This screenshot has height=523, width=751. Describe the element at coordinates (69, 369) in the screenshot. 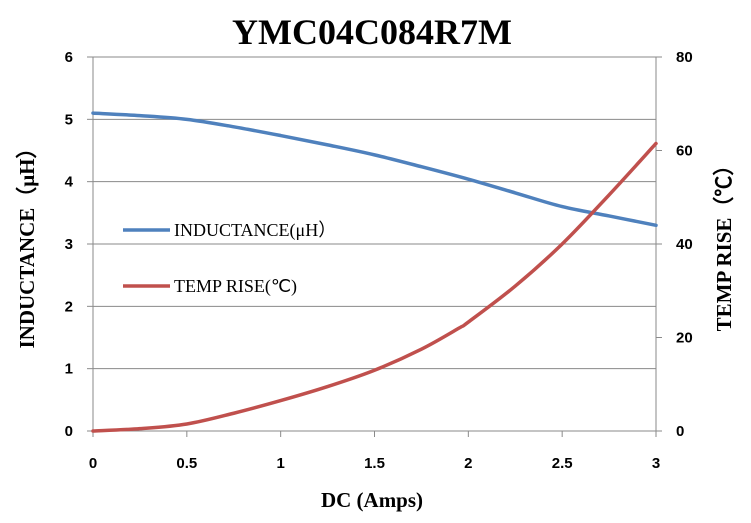

I see `left-tick-label: 1` at that location.